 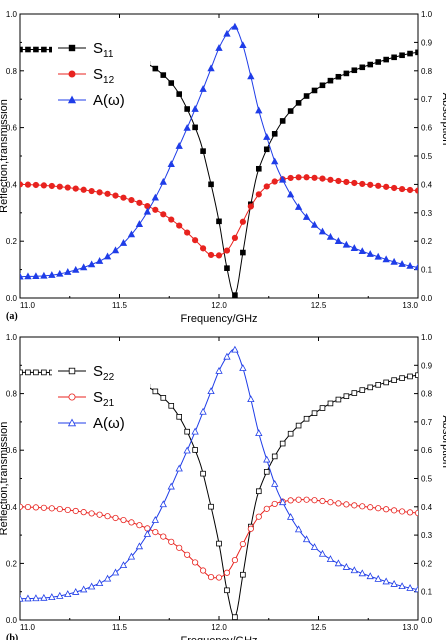 I want to click on series-line, so click(x=219, y=539).